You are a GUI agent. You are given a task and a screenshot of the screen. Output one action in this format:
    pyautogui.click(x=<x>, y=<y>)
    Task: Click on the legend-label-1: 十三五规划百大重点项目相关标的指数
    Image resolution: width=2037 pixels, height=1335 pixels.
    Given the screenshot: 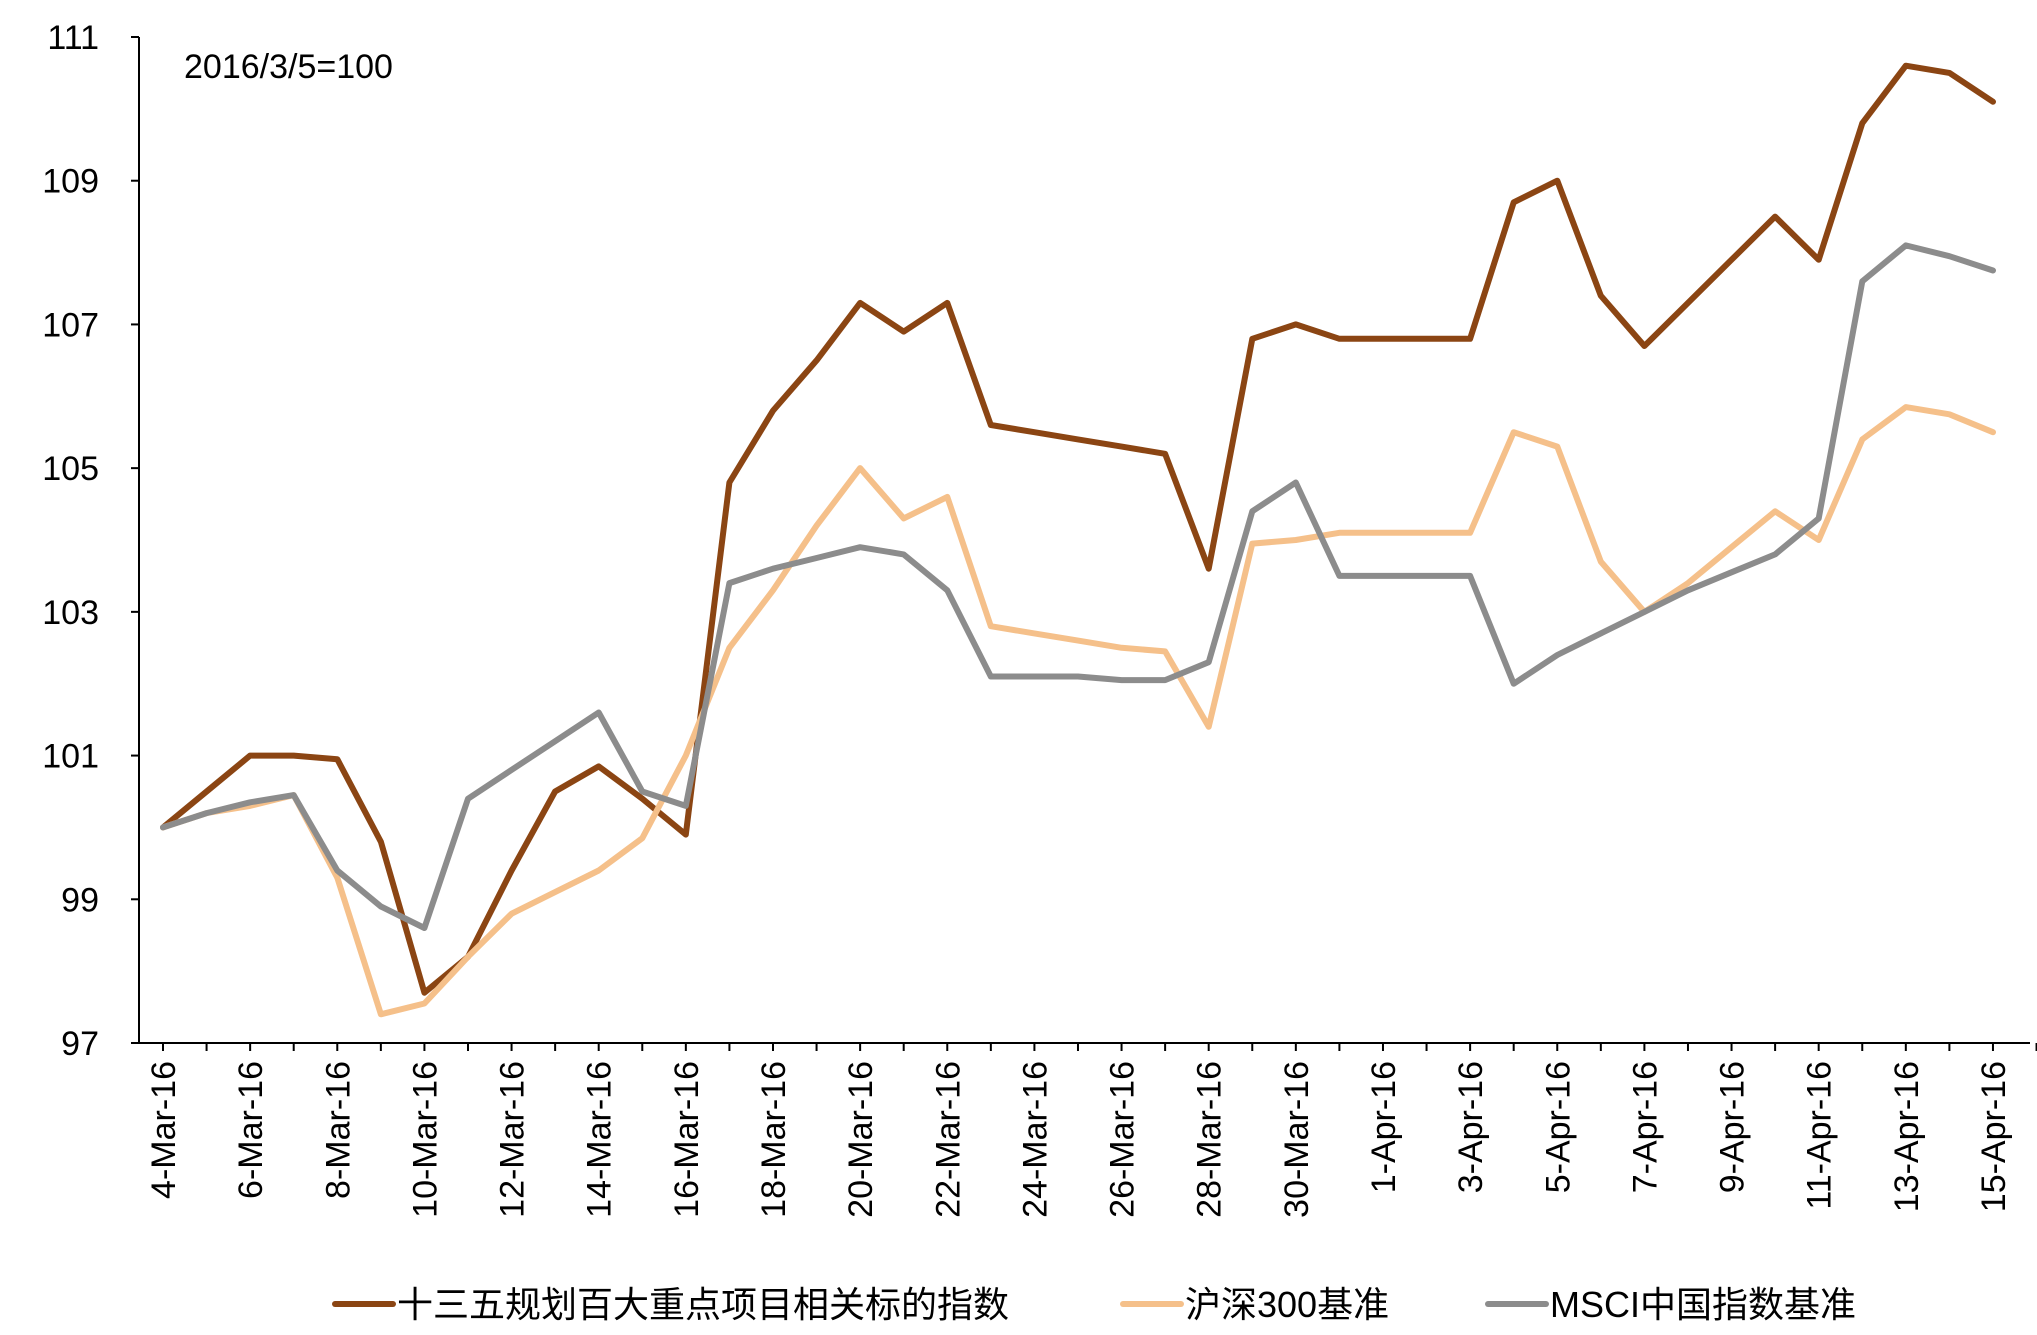 What is the action you would take?
    pyautogui.click(x=703, y=1304)
    